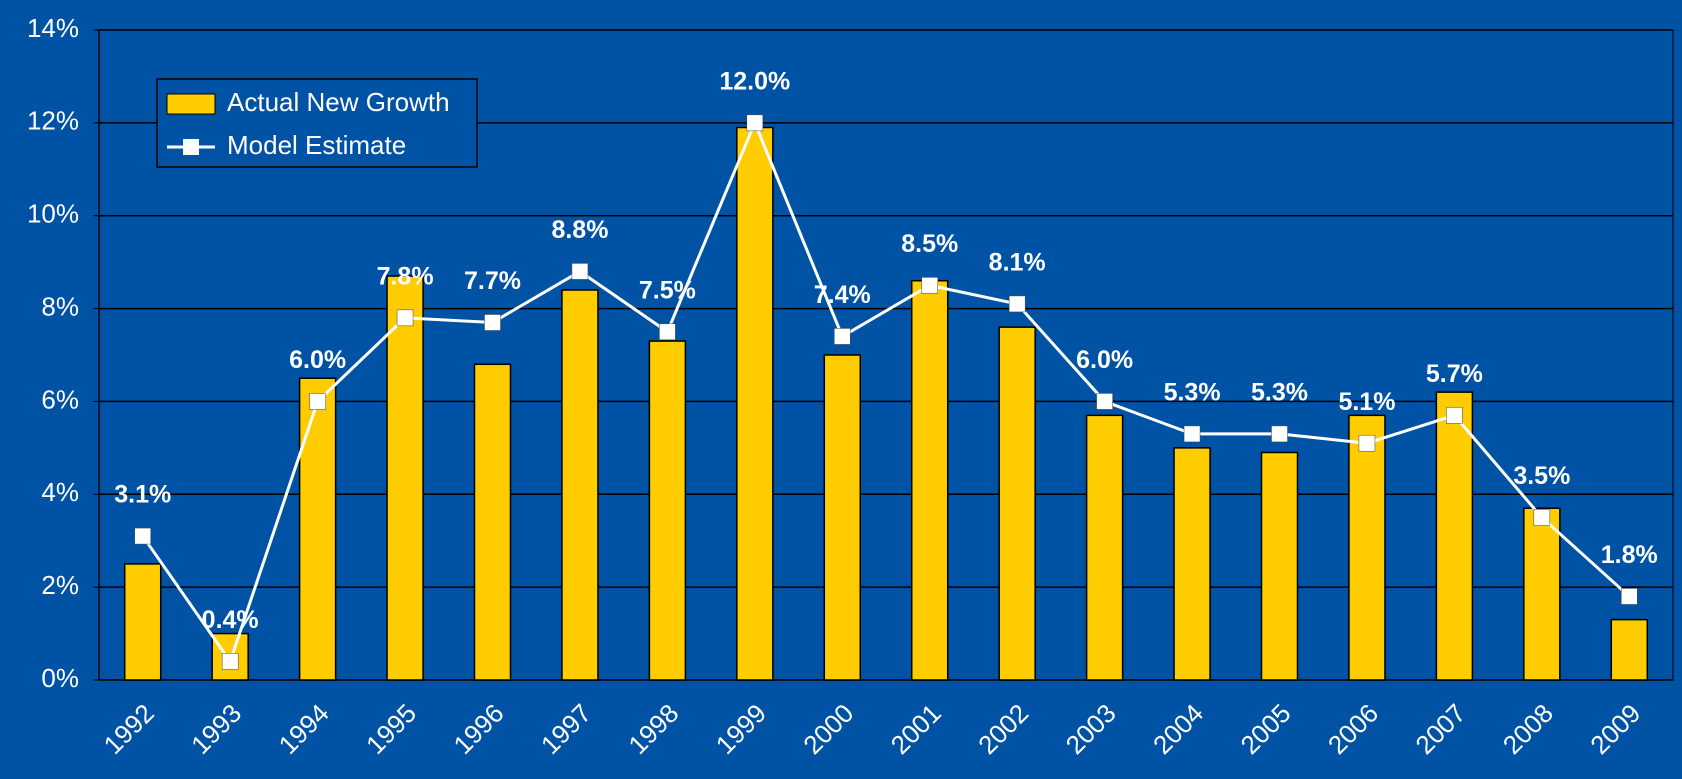 The image size is (1682, 779). I want to click on x-tick-label: 1992, so click(129, 729).